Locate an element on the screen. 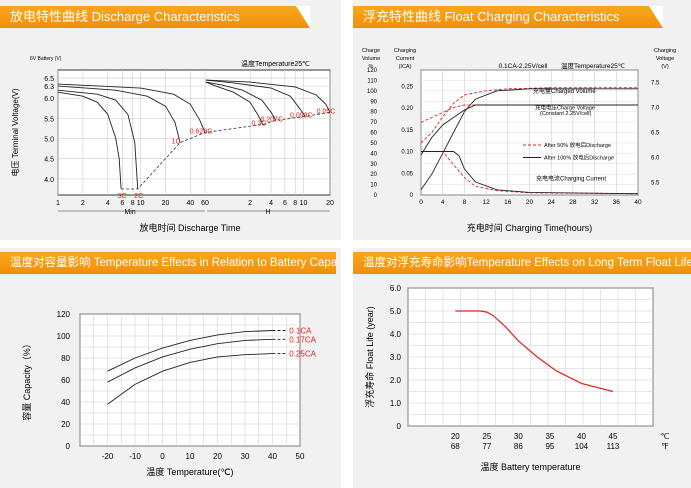 The width and height of the screenshot is (691, 488). x-tick-label-fahrenheit: 68 is located at coordinates (455, 446).